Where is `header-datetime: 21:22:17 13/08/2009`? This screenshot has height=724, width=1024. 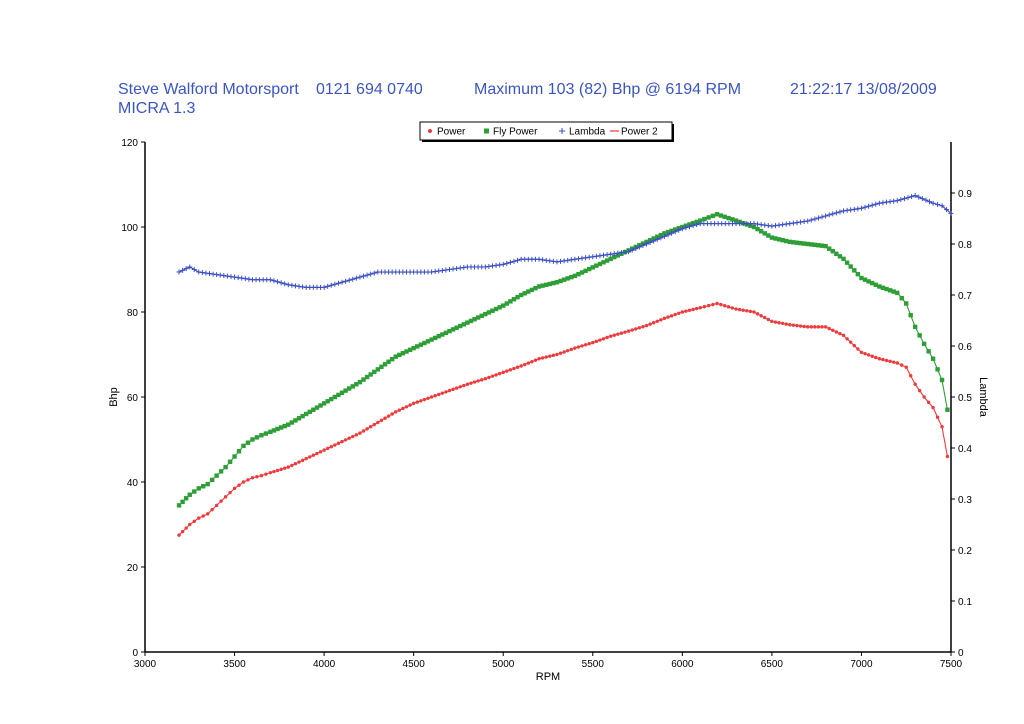
header-datetime: 21:22:17 13/08/2009 is located at coordinates (863, 89).